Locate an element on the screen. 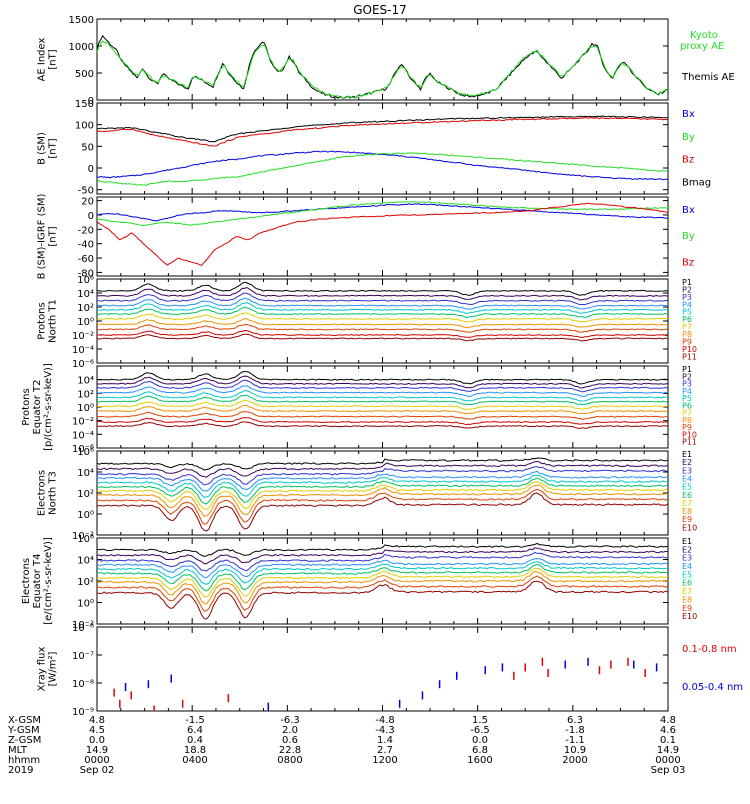 Image resolution: width=750 pixels, height=804 pixels. y-axis-label-line: Equator T2 is located at coordinates (37, 407).